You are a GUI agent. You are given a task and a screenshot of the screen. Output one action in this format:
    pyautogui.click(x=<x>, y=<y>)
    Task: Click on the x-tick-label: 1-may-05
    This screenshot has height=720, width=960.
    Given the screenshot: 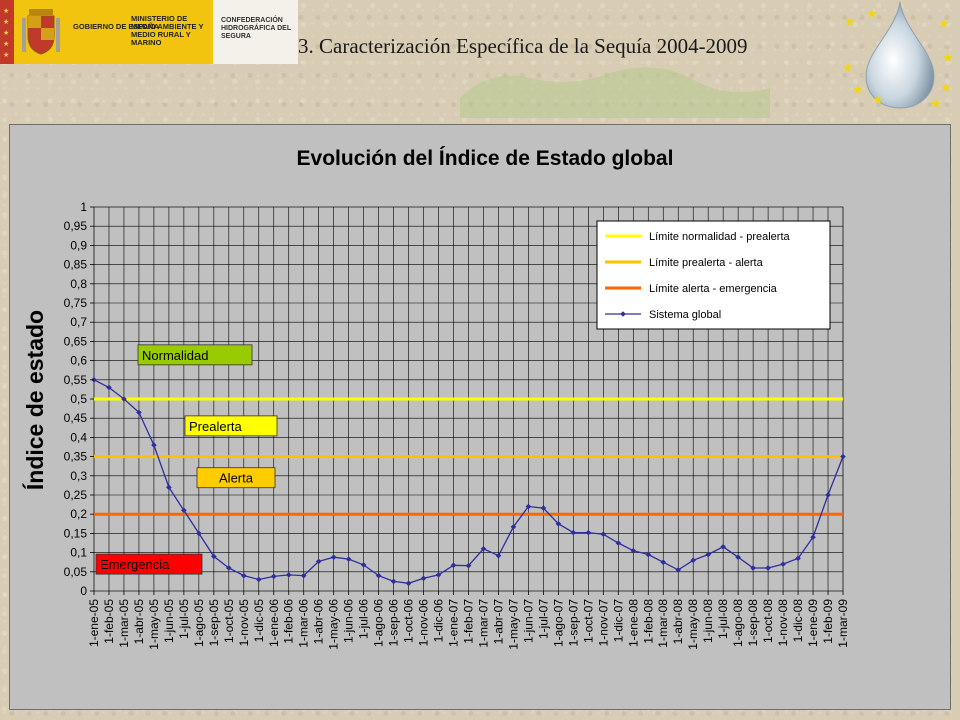 What is the action you would take?
    pyautogui.click(x=154, y=624)
    